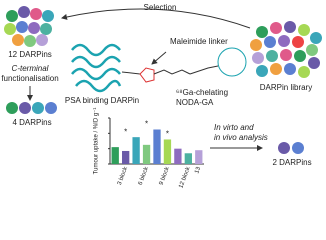 The height and width of the screenshot is (240, 326). I want to click on label: ⁶⁸Ga-chelating, so click(202, 92).